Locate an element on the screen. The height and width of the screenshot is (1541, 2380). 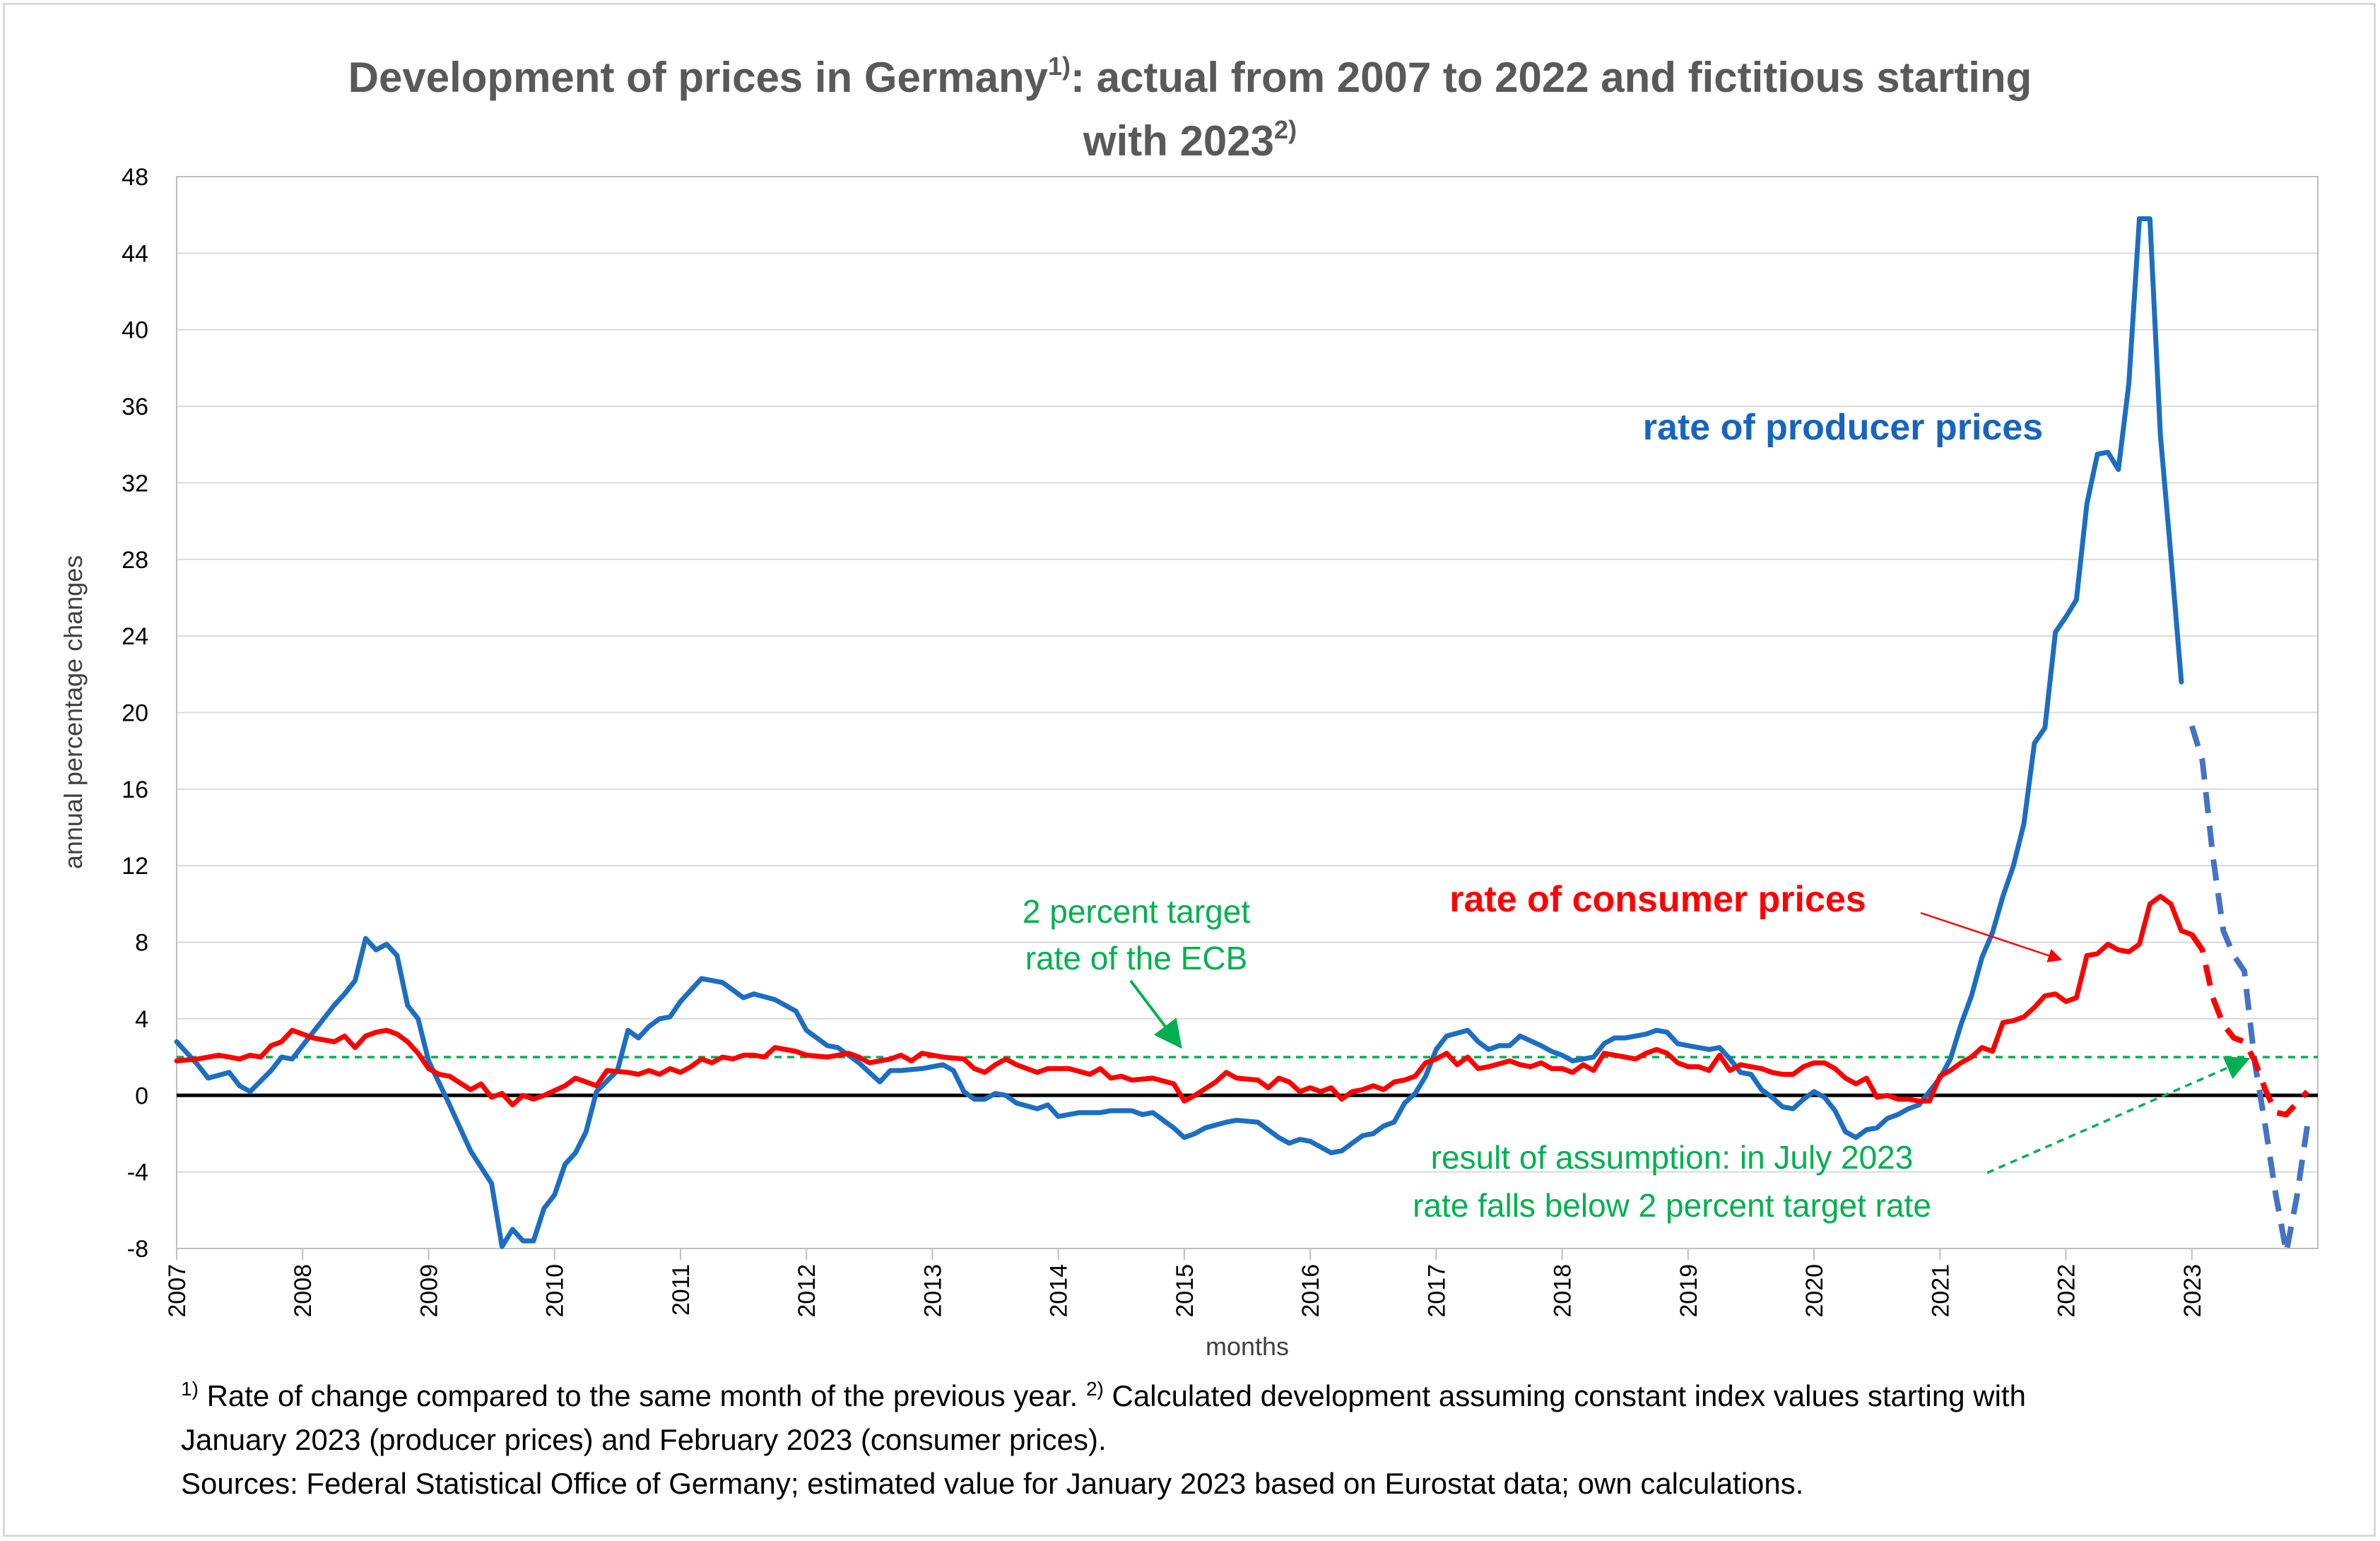
x-tick-label: 2010 is located at coordinates (555, 1291).